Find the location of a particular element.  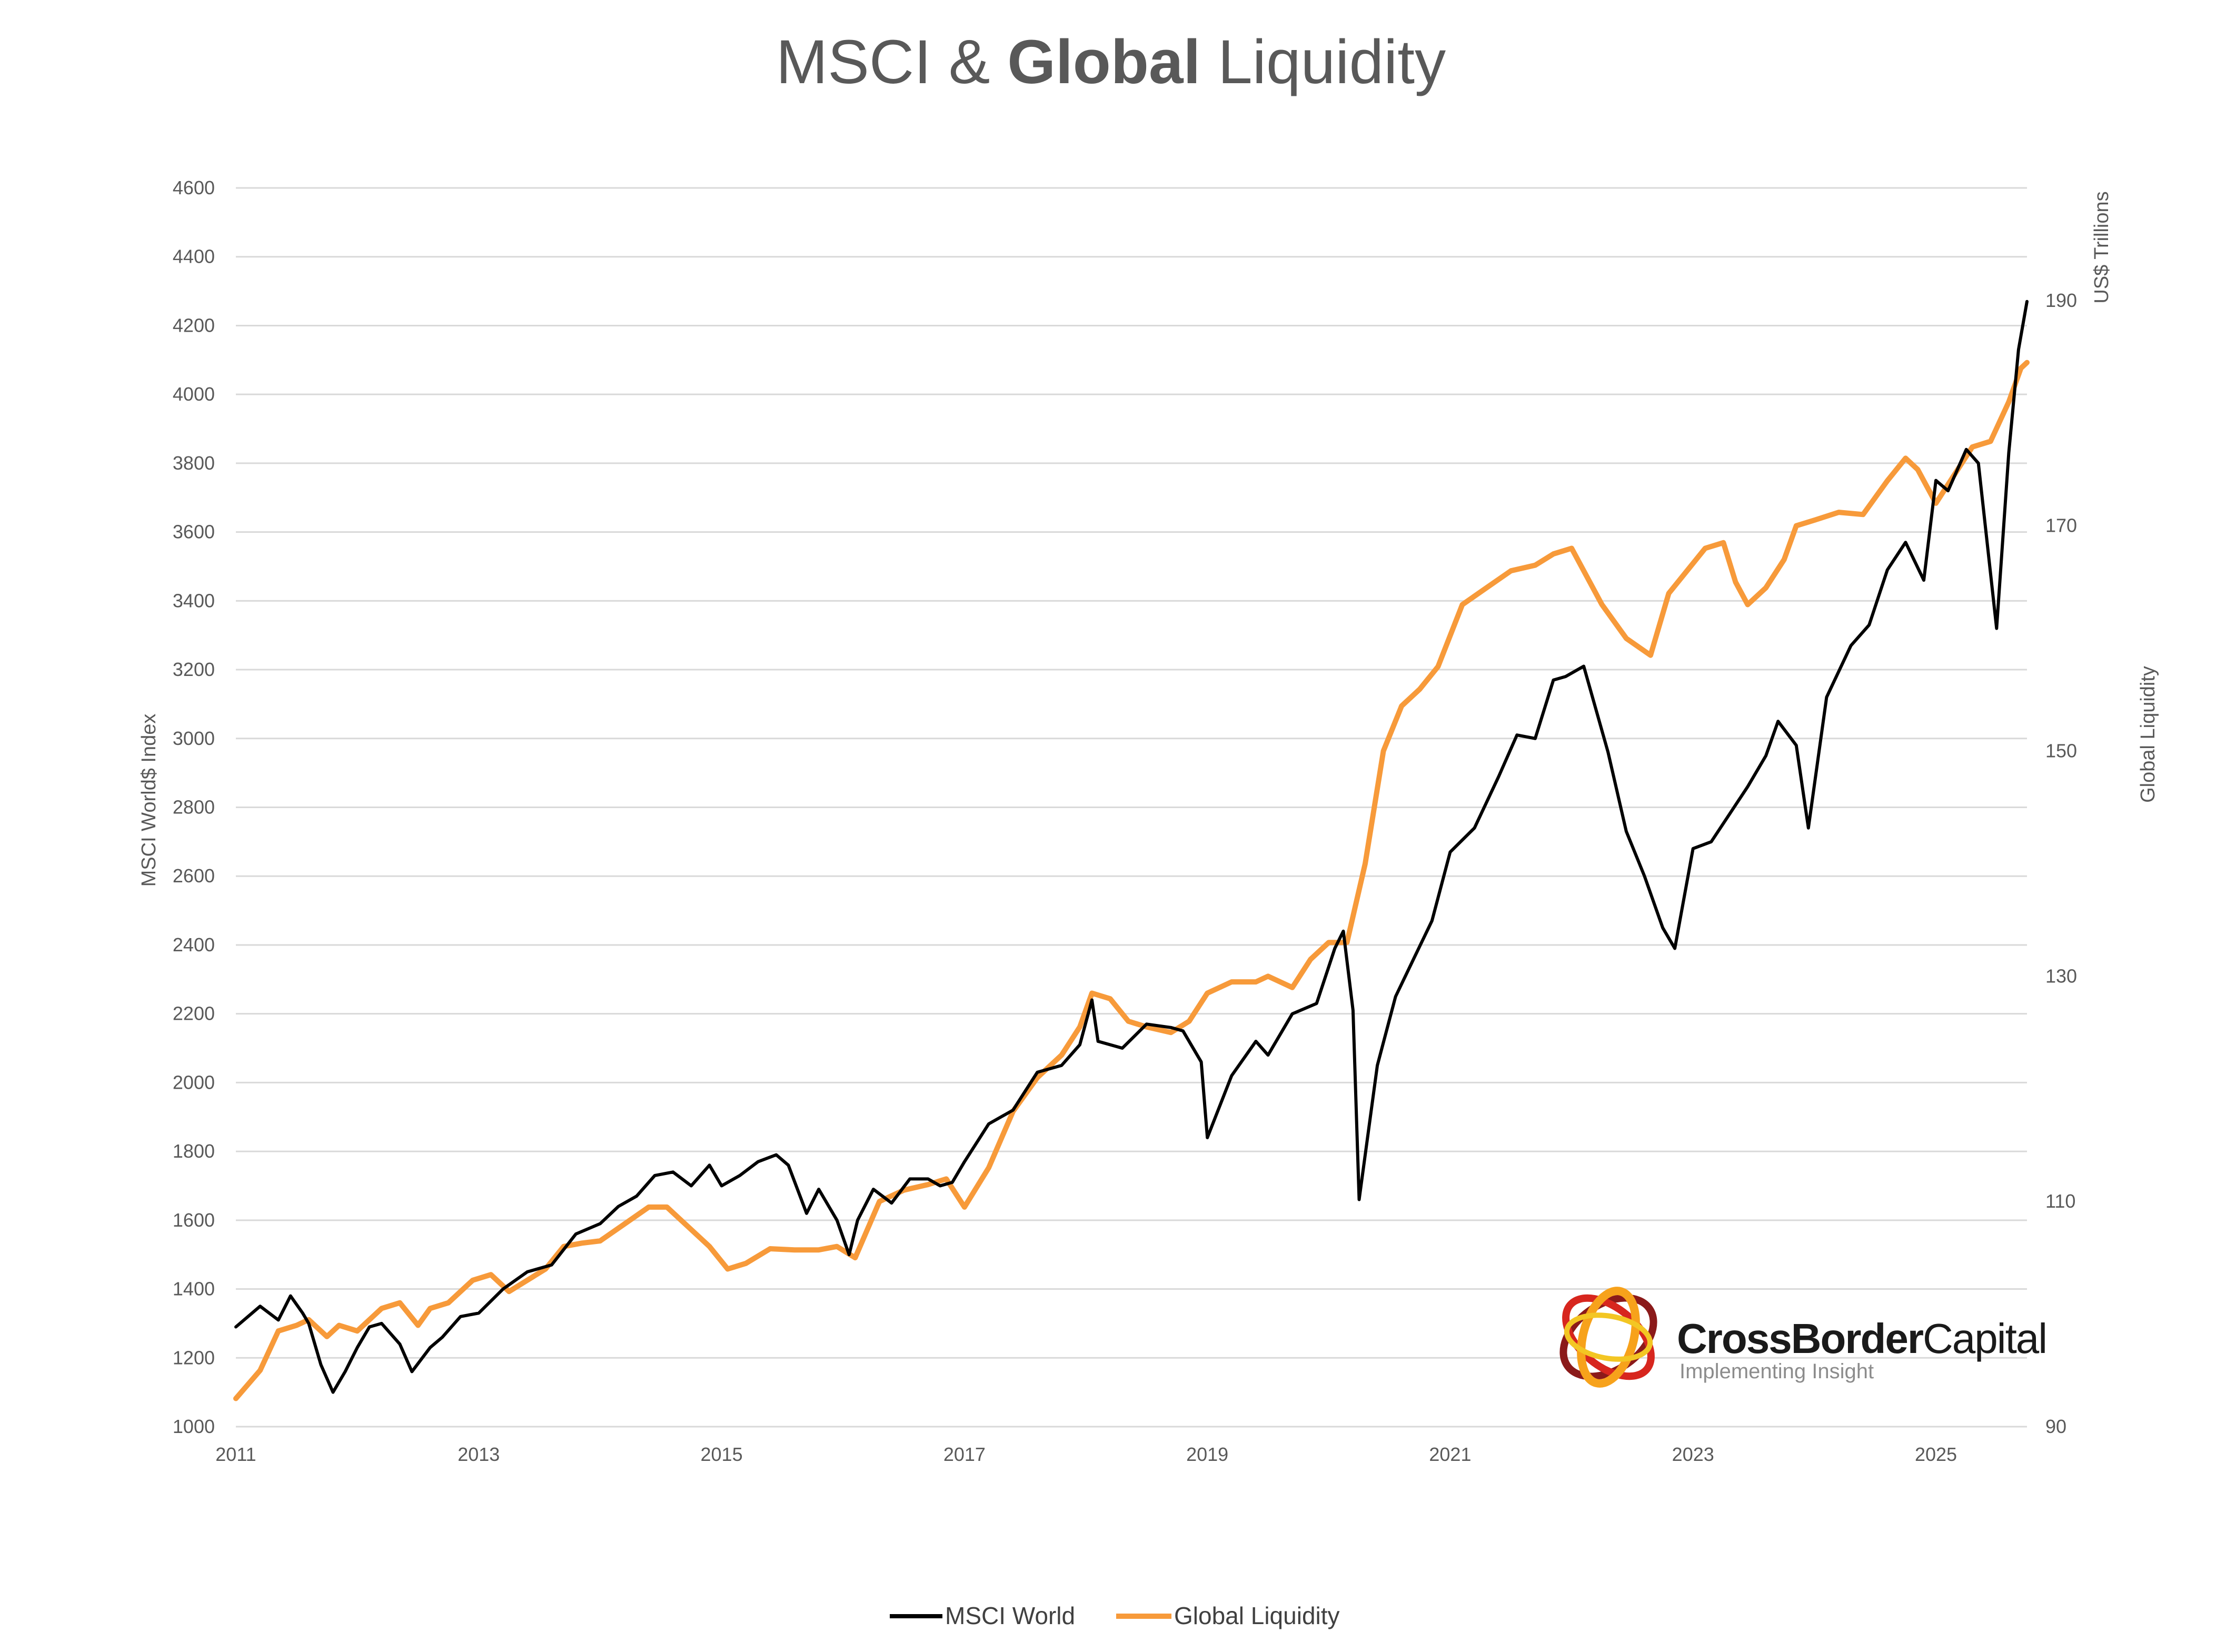

x-tick-label: 2013 is located at coordinates (479, 1454).